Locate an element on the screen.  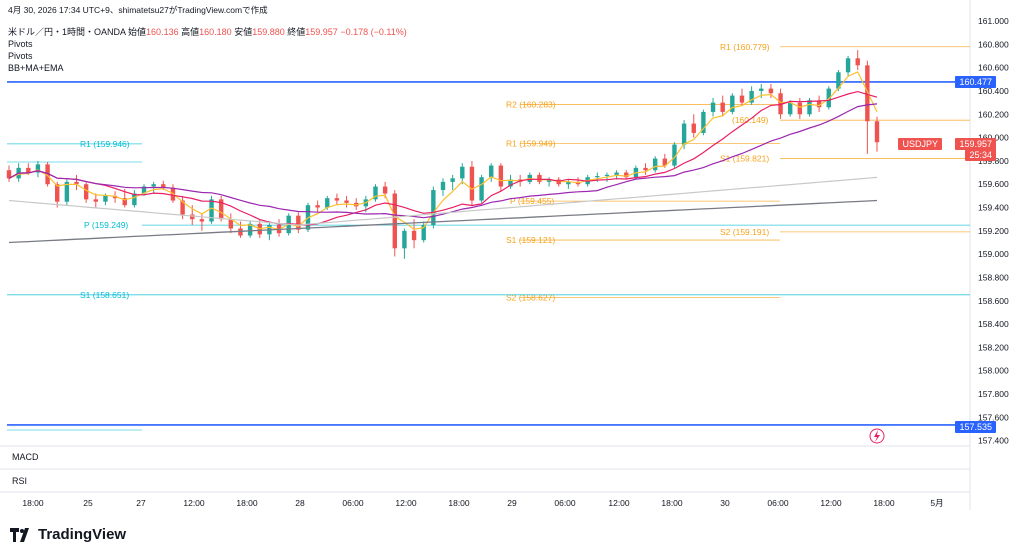
pivot-label: S1 (159.821) is located at coordinates (744, 158).